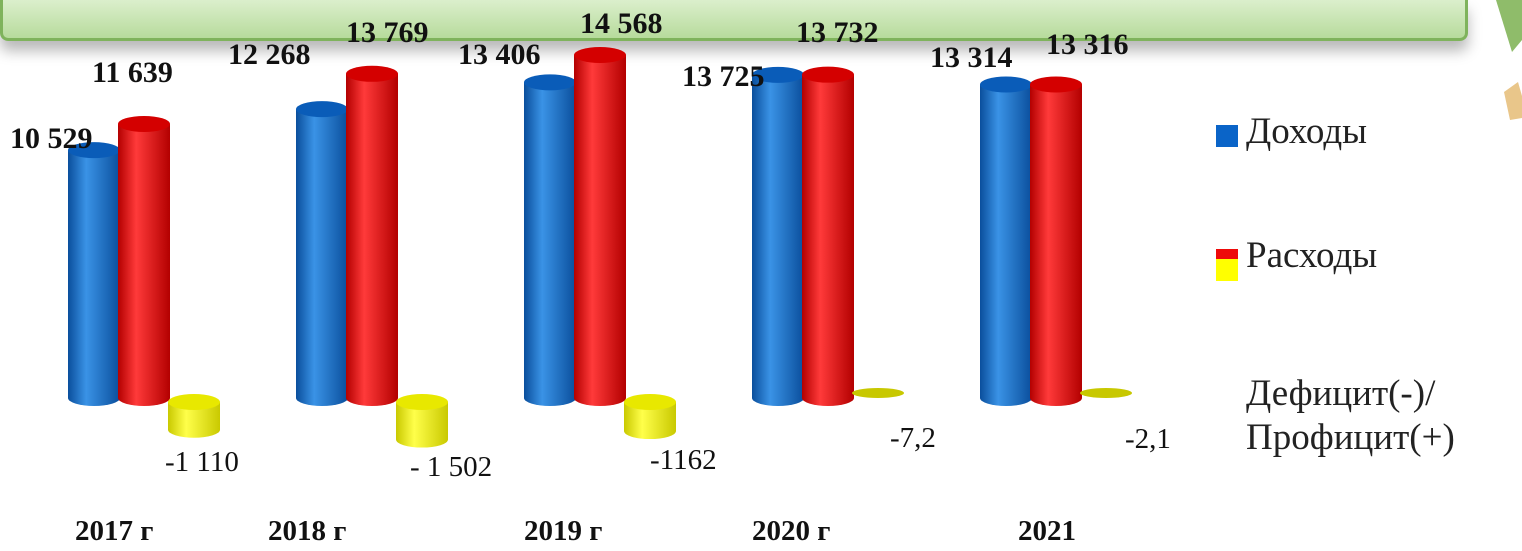  I want to click on header-banner, so click(734, 20).